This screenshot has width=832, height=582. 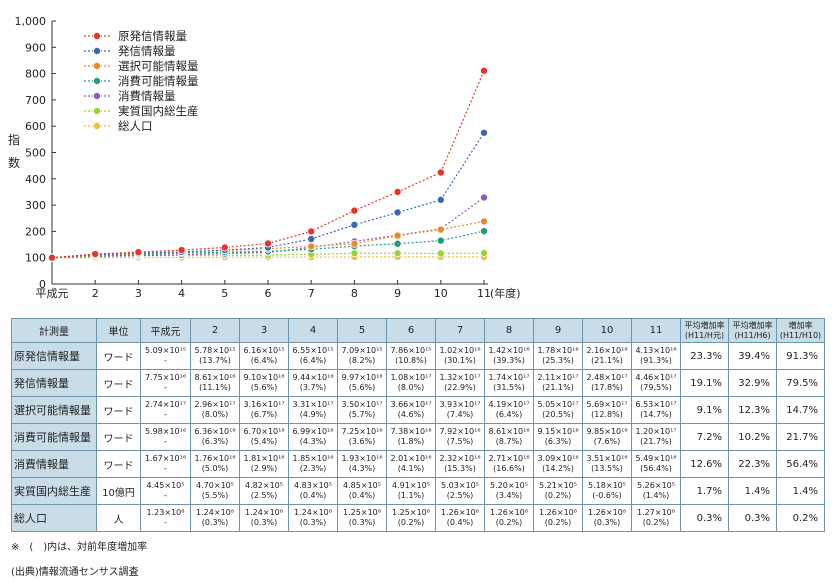 What do you see at coordinates (14, 151) in the screenshot?
I see `y-axis-label: 指数` at bounding box center [14, 151].